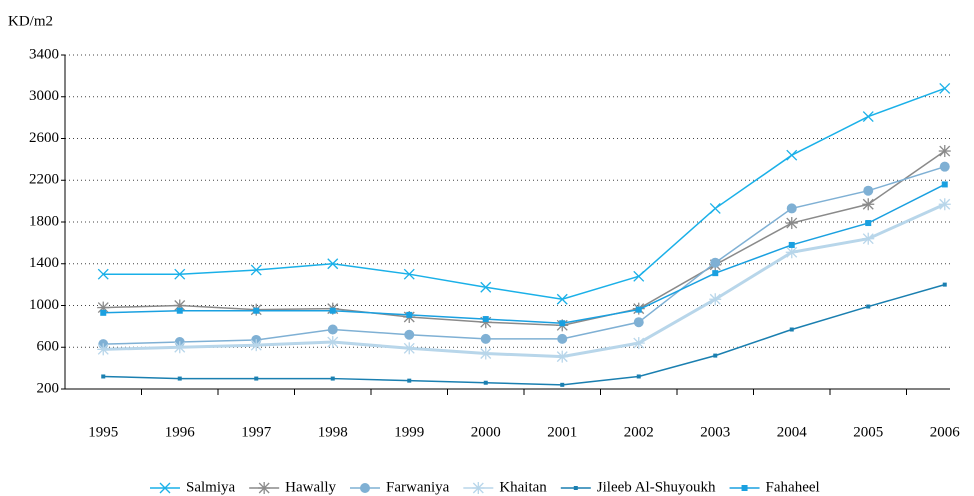 The image size is (974, 496). What do you see at coordinates (793, 487) in the screenshot?
I see `legend-label: Fahaheel` at bounding box center [793, 487].